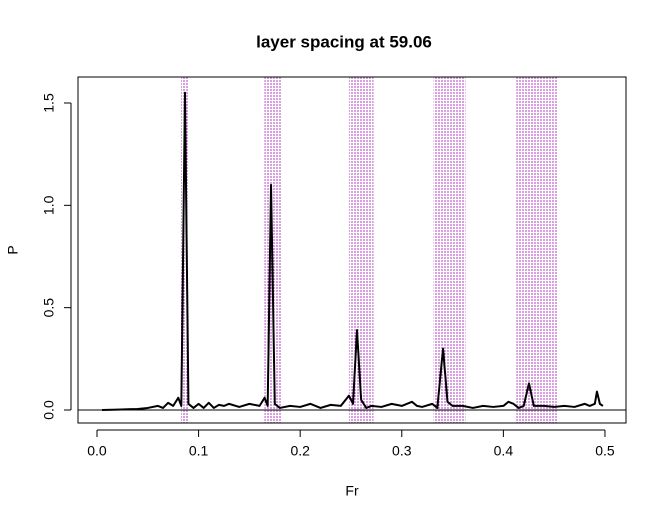 The width and height of the screenshot is (666, 521). What do you see at coordinates (199, 451) in the screenshot?
I see `x-tick-label: 0.1` at bounding box center [199, 451].